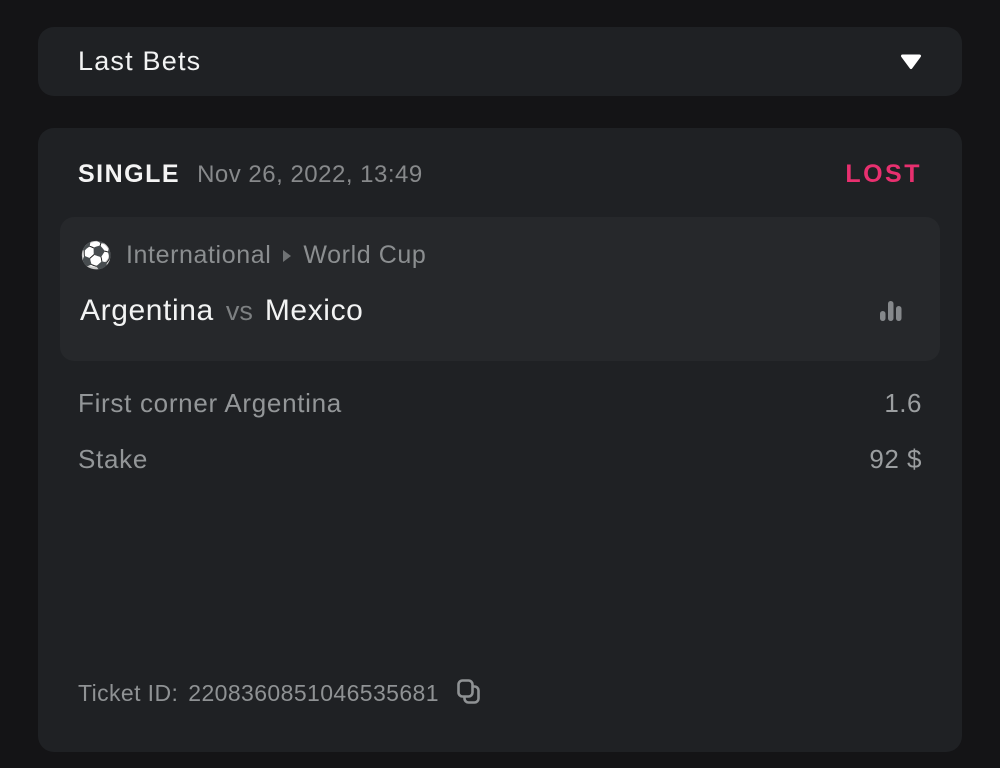  I want to click on statistics-bar-chart-icon, so click(891, 311).